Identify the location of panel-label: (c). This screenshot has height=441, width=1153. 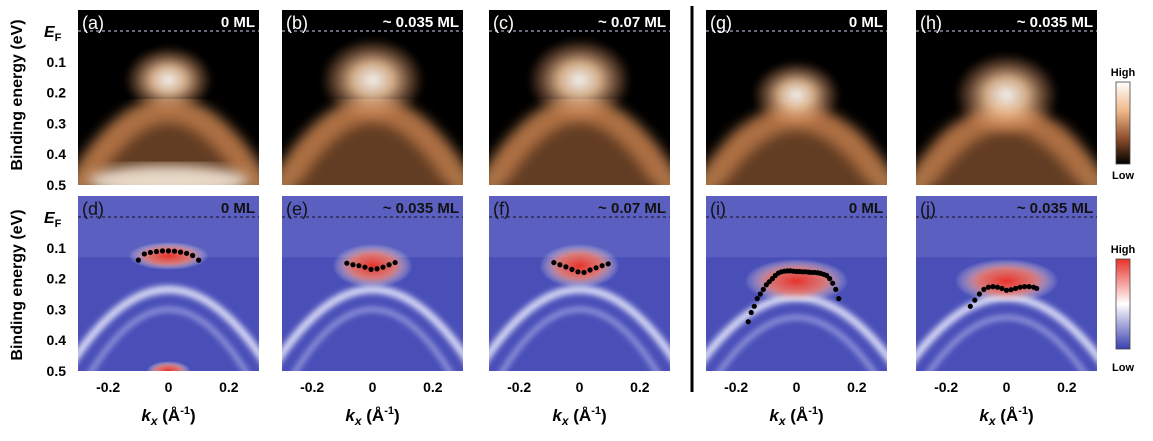
(503, 23).